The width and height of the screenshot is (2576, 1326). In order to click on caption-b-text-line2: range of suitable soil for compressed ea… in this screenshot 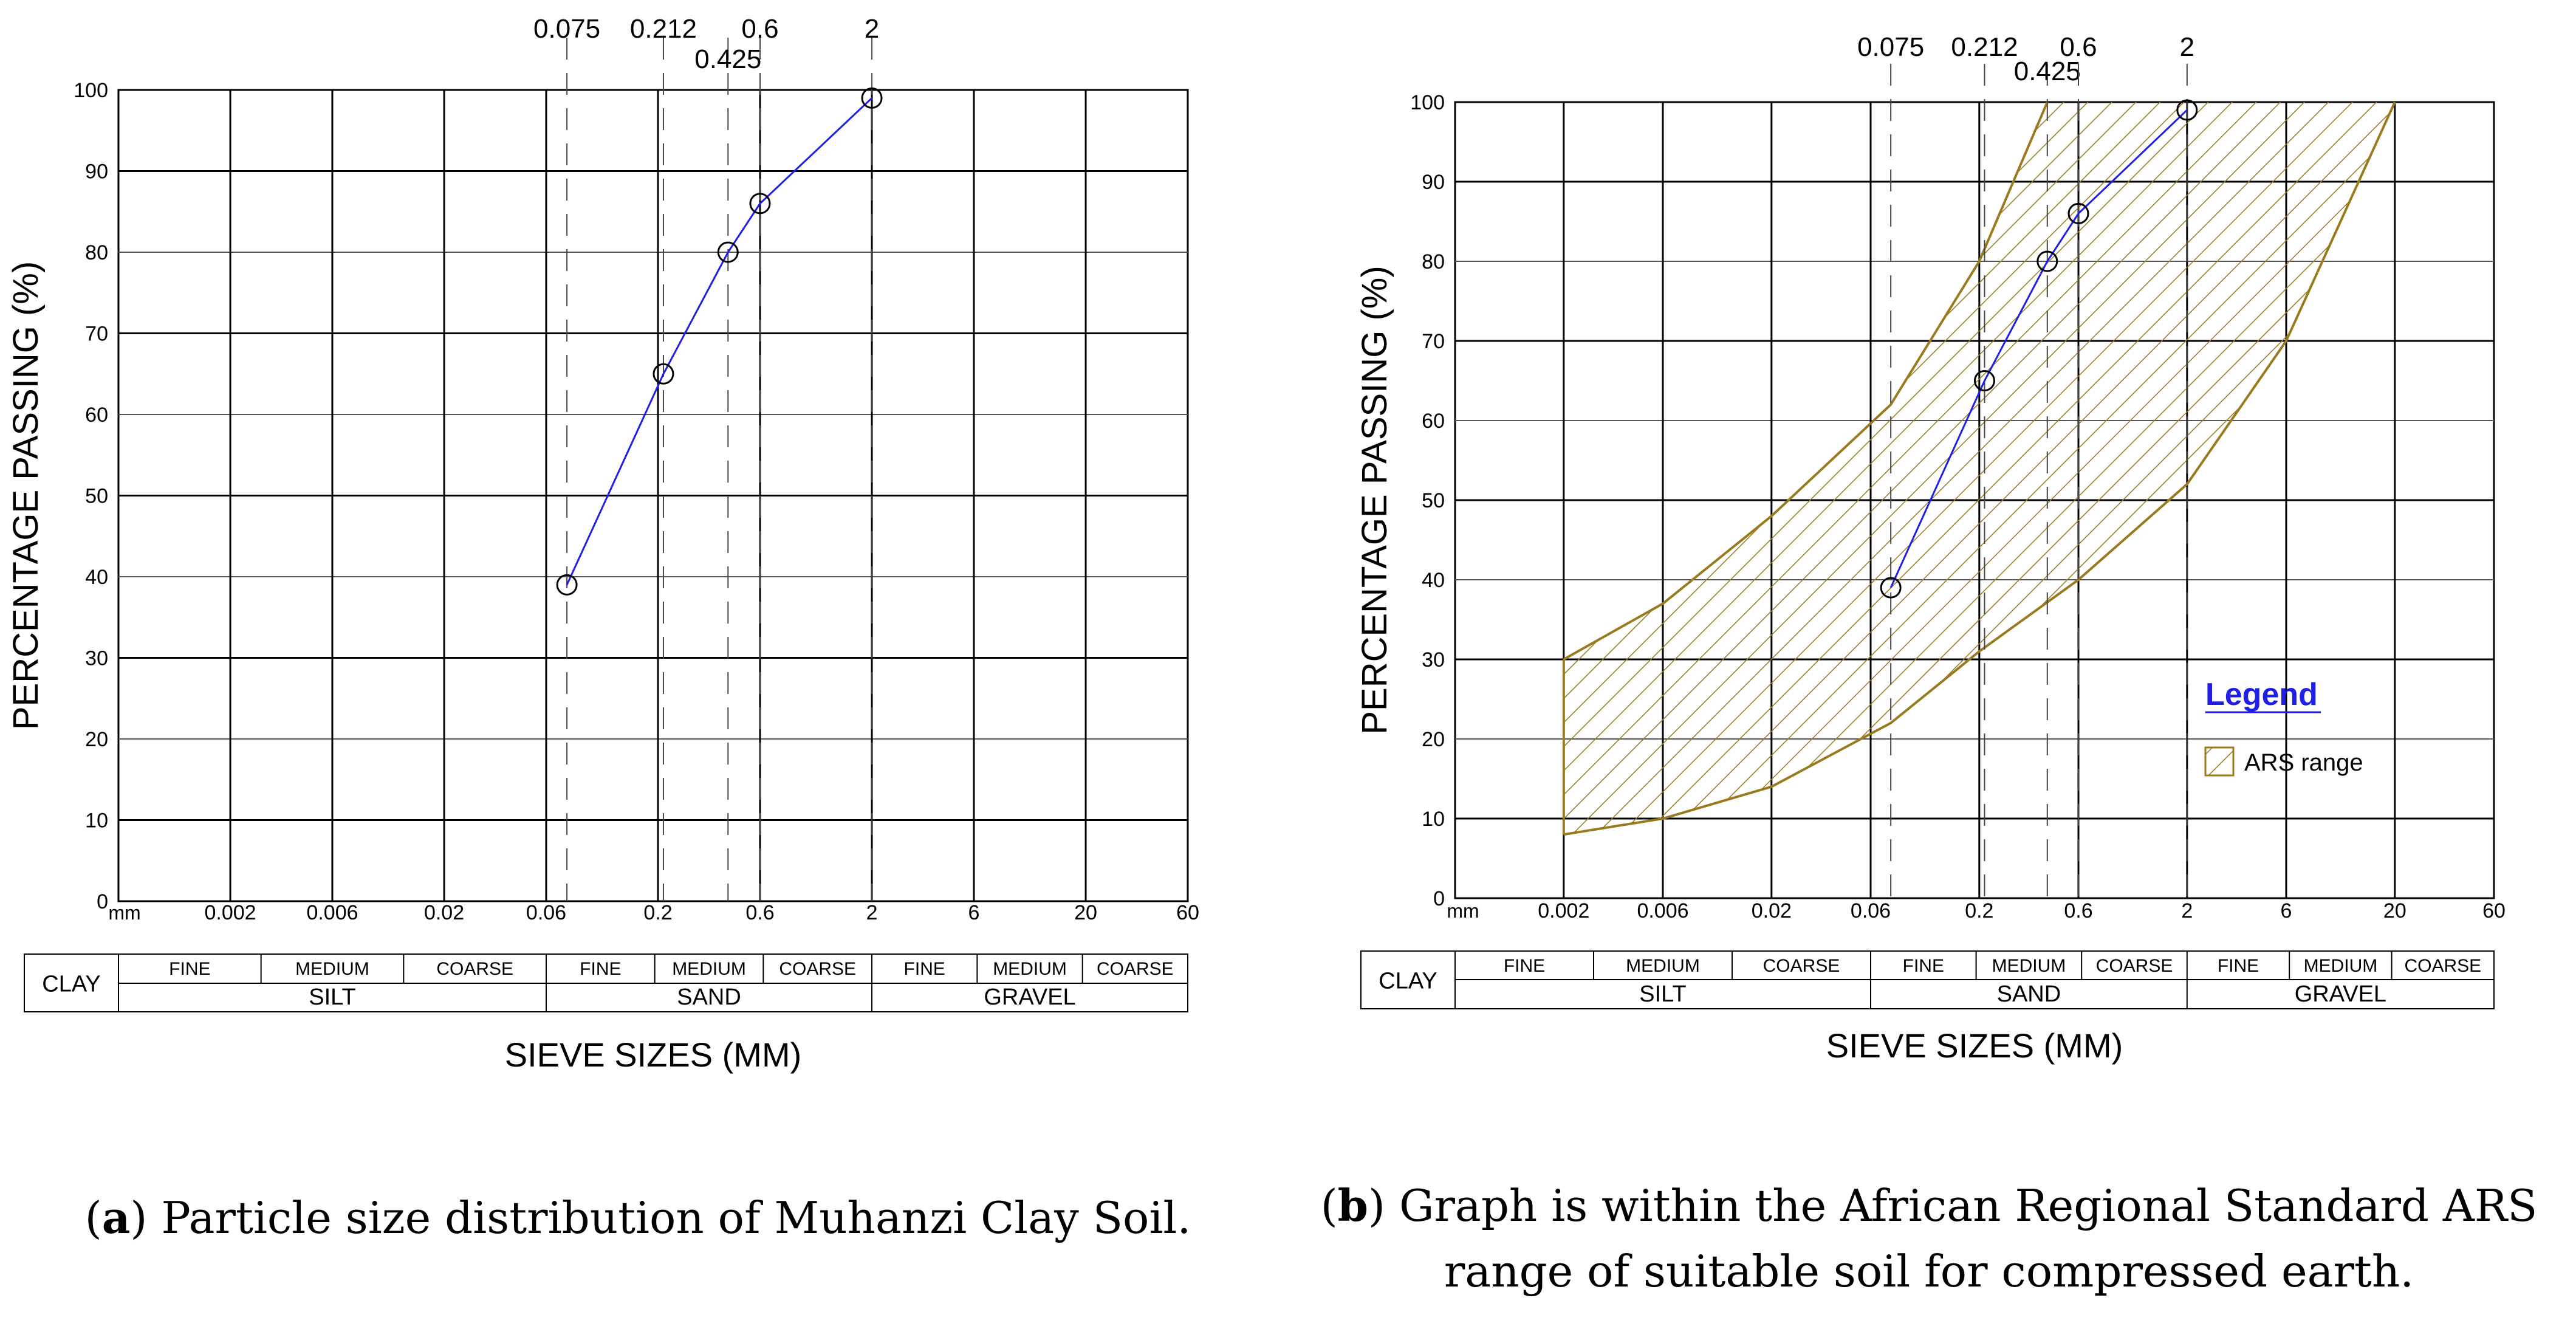, I will do `click(1929, 1271)`.